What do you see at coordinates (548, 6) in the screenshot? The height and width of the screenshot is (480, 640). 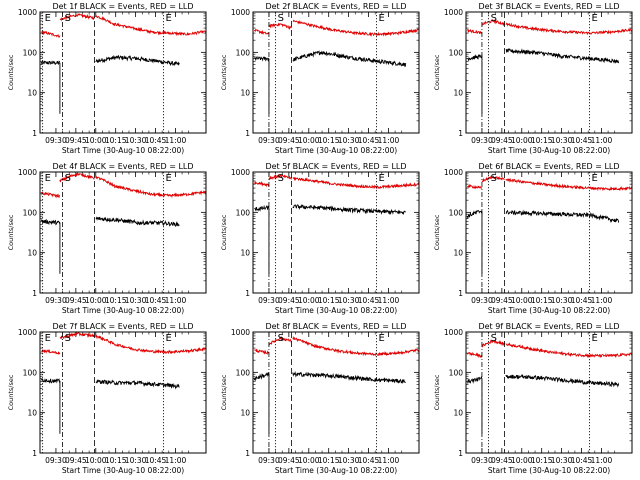 I see `panel-title: Det 3f BLACK = Events, RED = LLD` at bounding box center [548, 6].